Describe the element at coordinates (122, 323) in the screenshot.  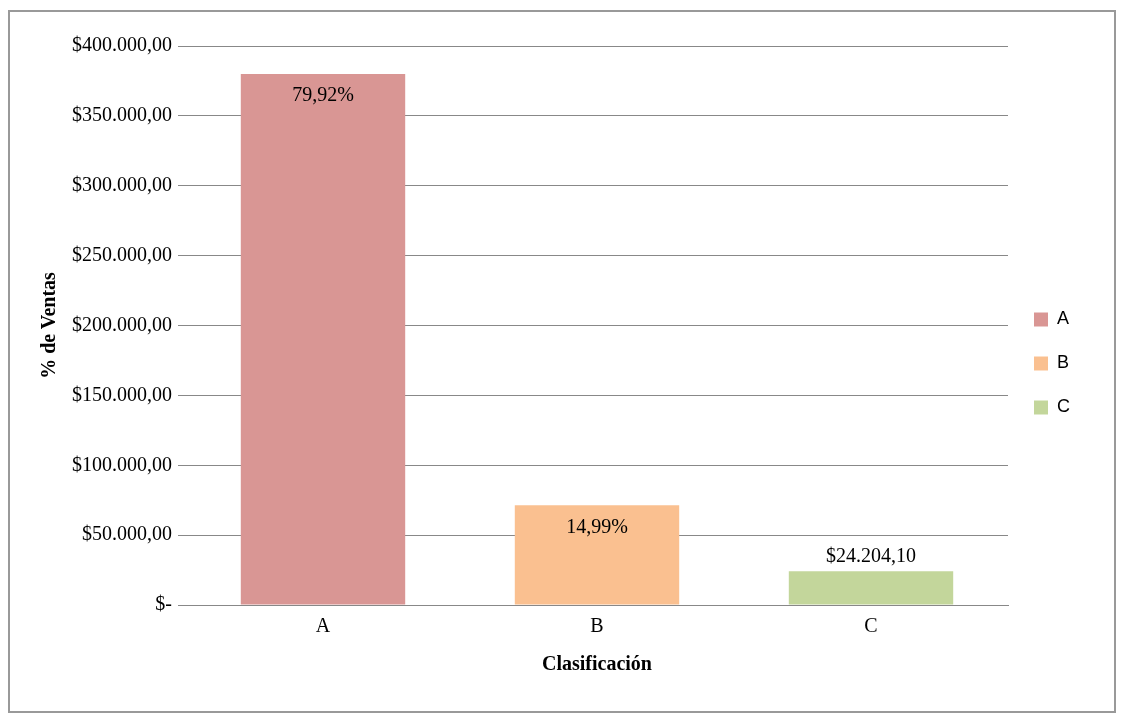
I see `y-tick-label: $200.000,00` at that location.